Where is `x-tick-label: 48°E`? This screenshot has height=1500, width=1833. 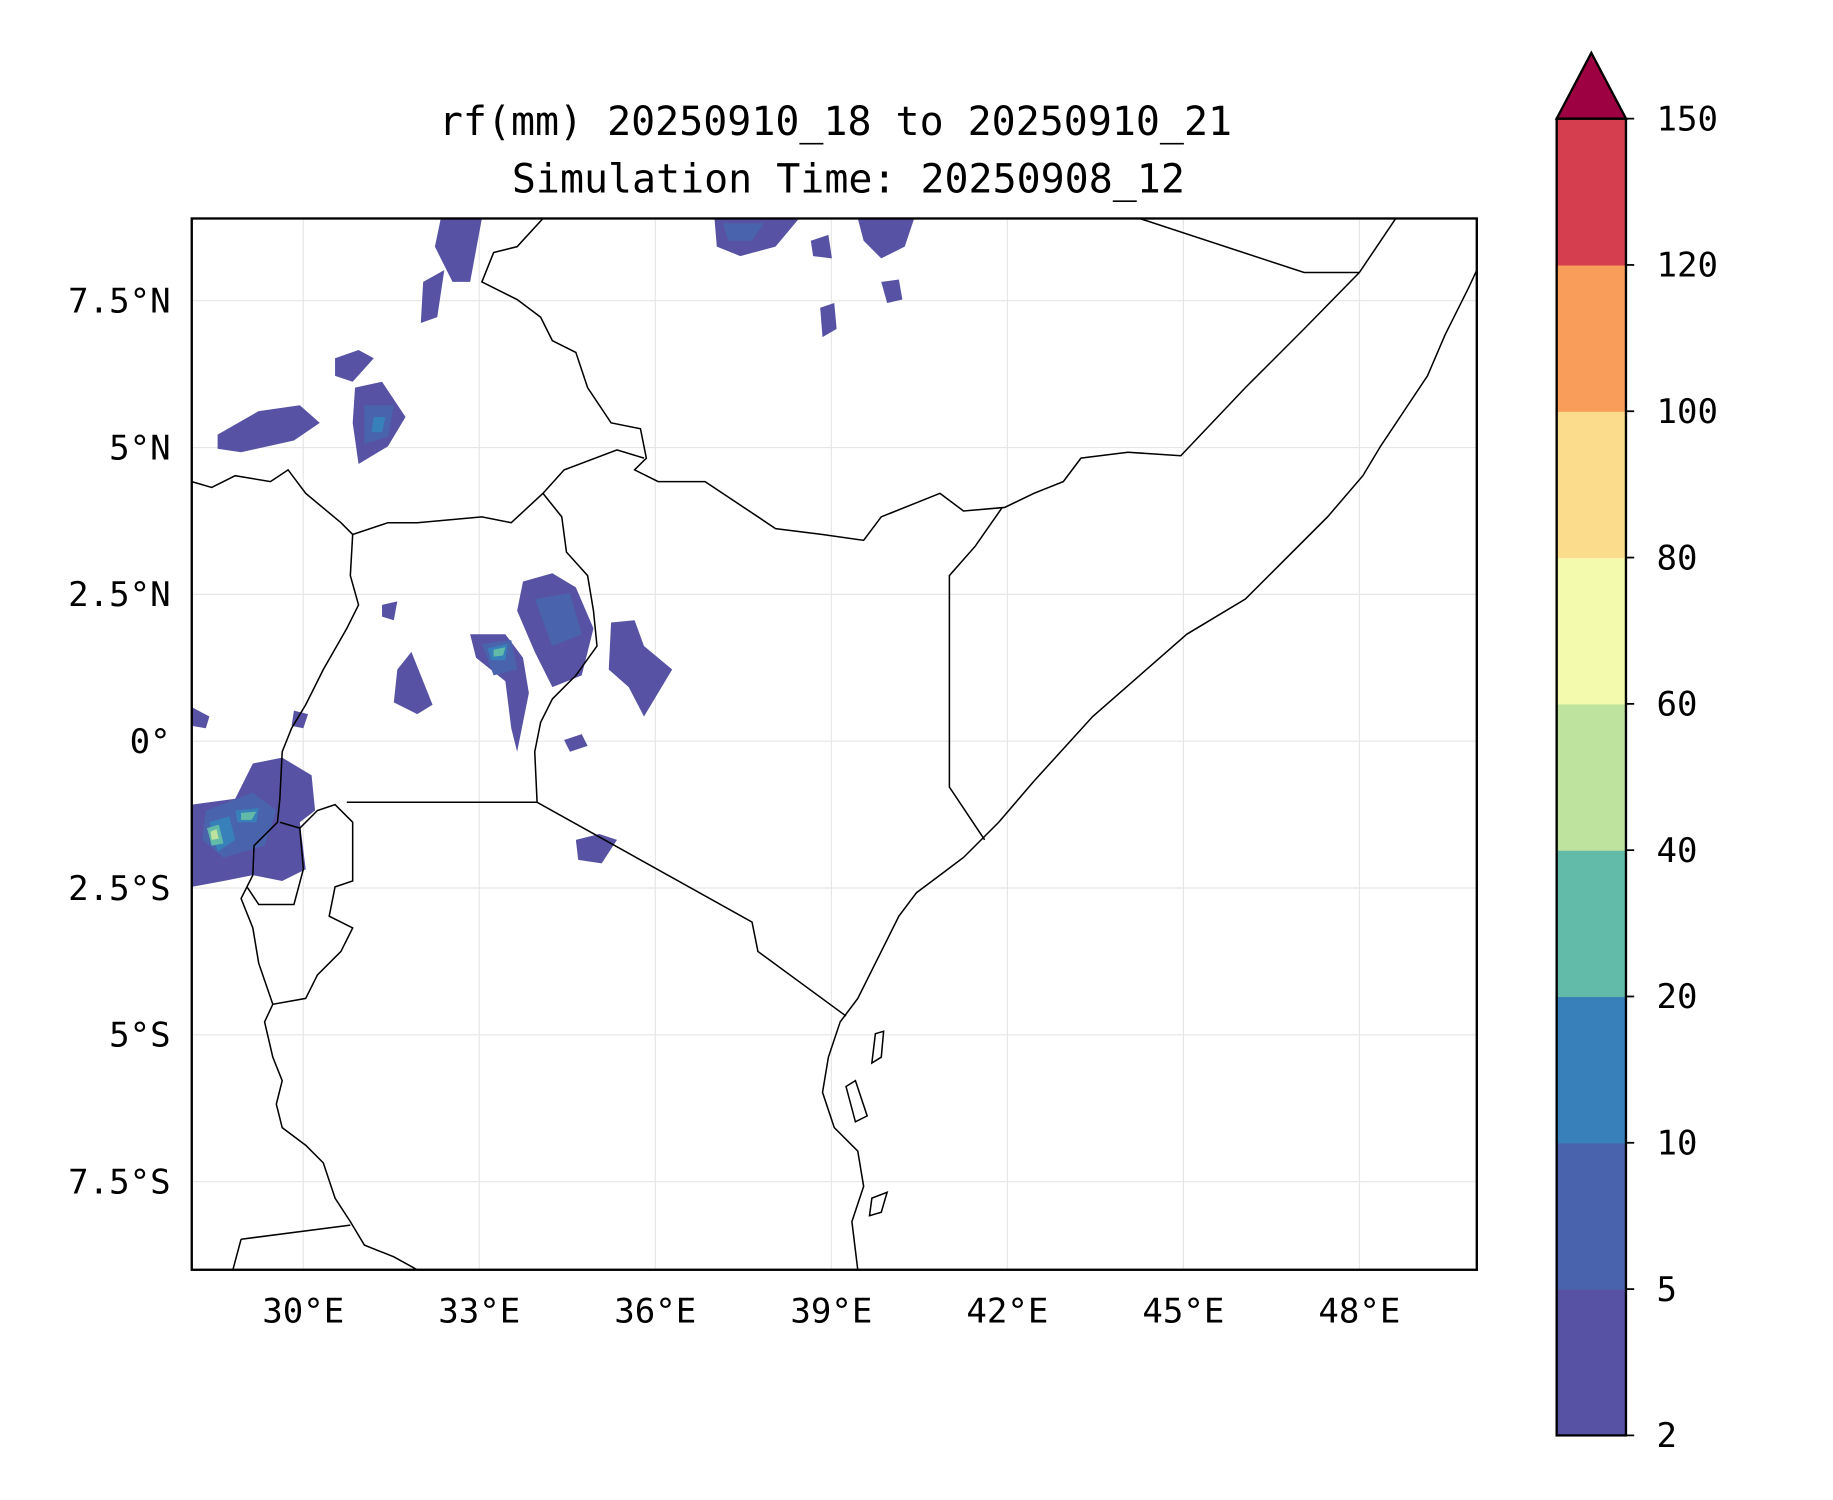
x-tick-label: 48°E is located at coordinates (1359, 1312).